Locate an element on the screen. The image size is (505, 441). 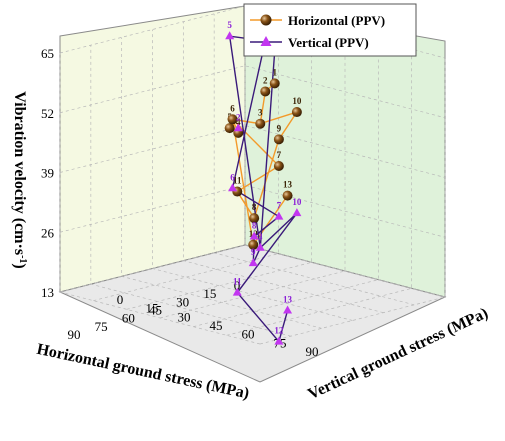
vertical-point-label: 7 is located at coordinates (279, 206).